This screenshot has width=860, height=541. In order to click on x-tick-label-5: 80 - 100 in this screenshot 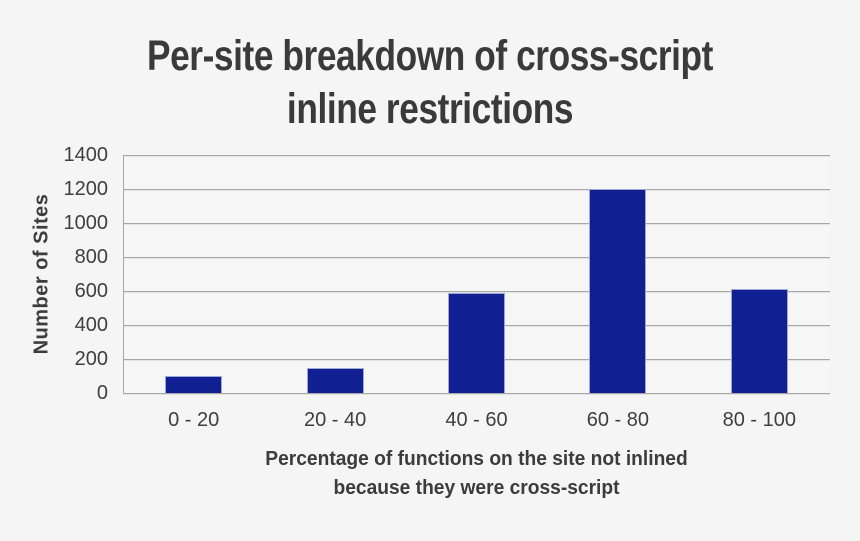, I will do `click(759, 420)`.